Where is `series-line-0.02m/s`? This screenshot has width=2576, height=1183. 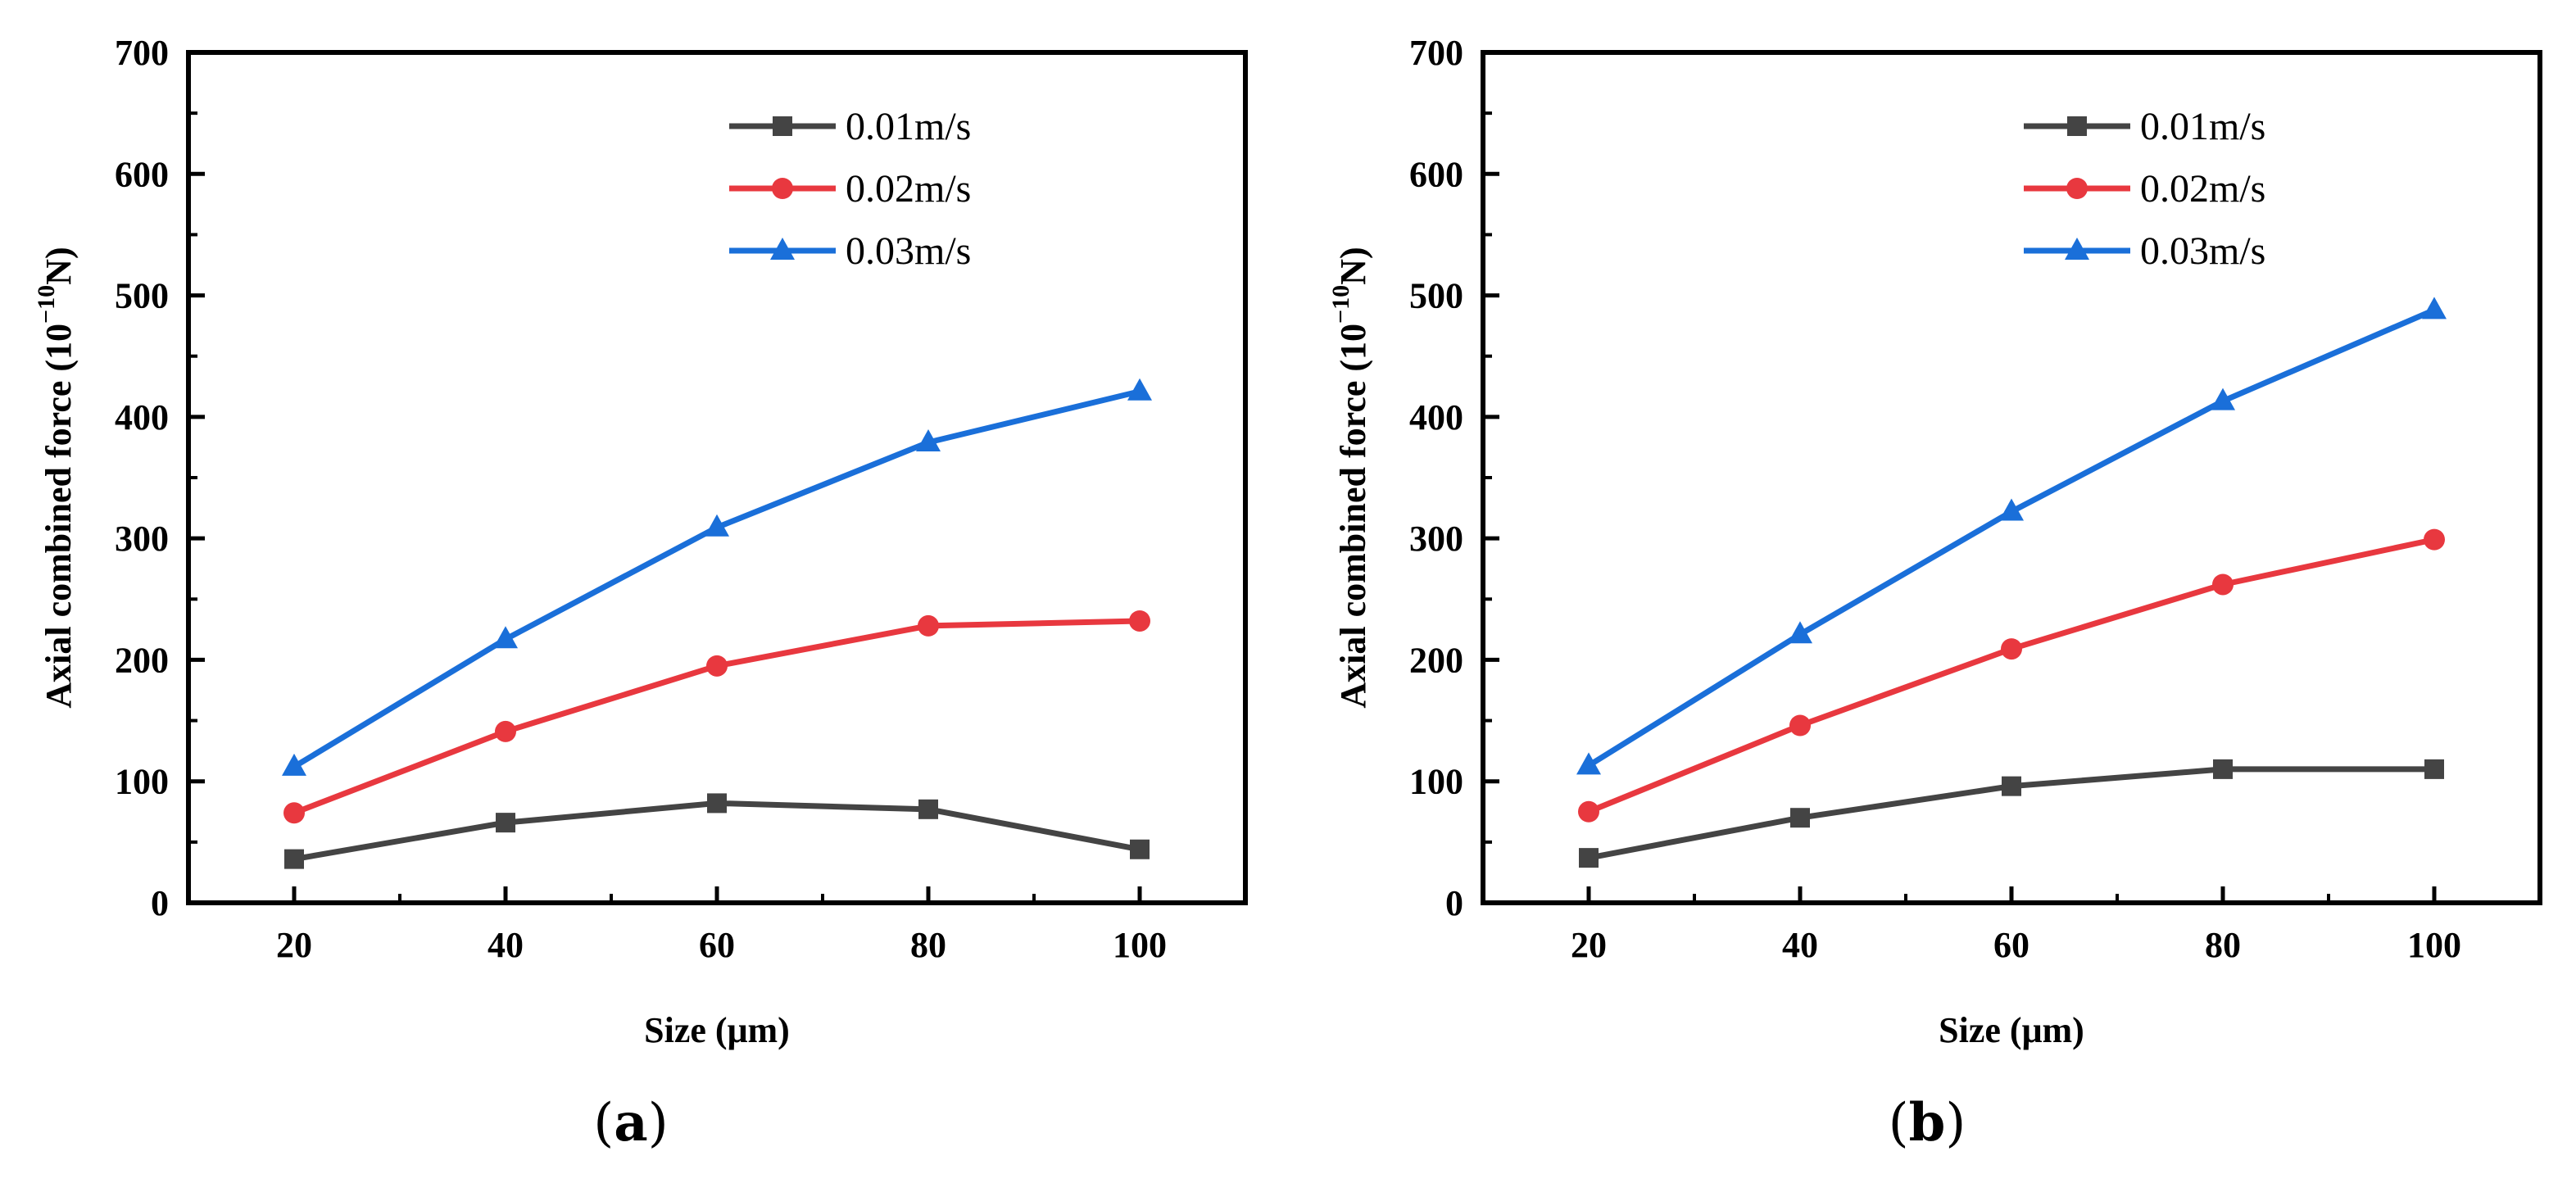
series-line-0.02m/s is located at coordinates (717, 717).